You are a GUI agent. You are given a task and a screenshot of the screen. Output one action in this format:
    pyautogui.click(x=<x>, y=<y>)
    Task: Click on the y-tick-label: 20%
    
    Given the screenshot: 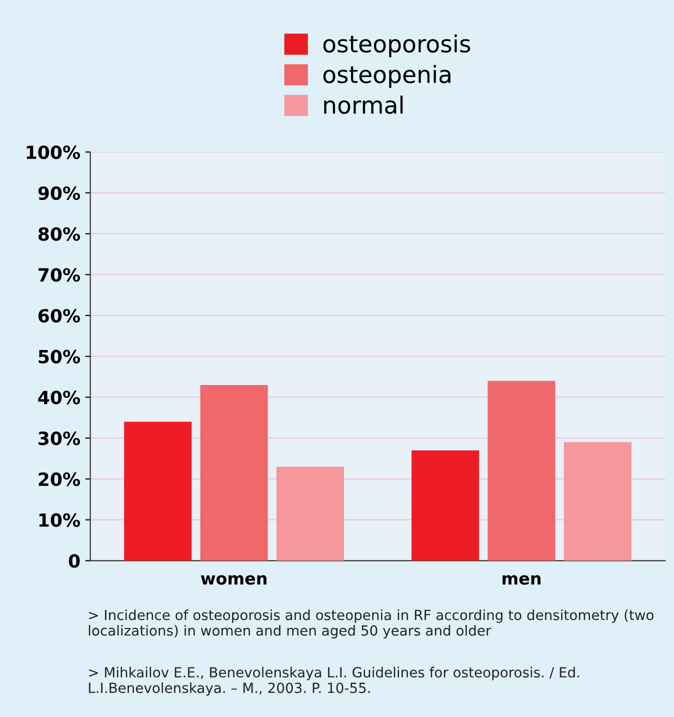 What is the action you would take?
    pyautogui.click(x=59, y=479)
    